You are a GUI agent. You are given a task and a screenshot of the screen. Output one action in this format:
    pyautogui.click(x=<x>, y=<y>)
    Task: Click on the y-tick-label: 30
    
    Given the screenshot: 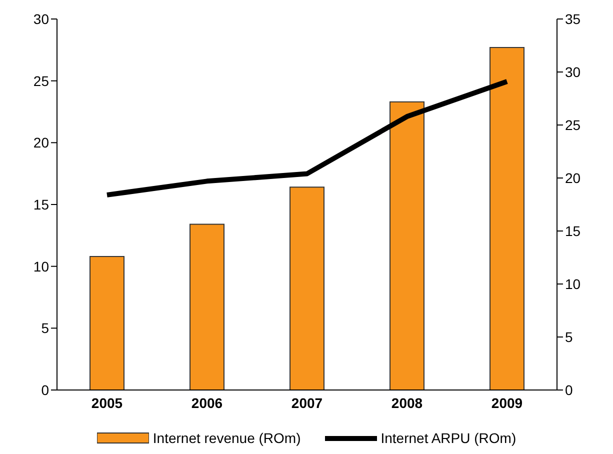 What is the action you would take?
    pyautogui.click(x=41, y=18)
    